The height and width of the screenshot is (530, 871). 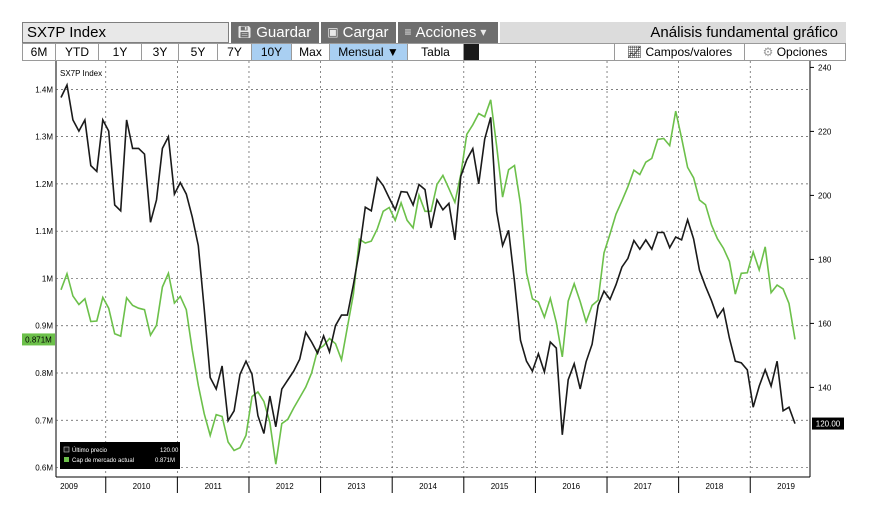 I want to click on current-value-left: 0.871M, so click(x=38, y=339).